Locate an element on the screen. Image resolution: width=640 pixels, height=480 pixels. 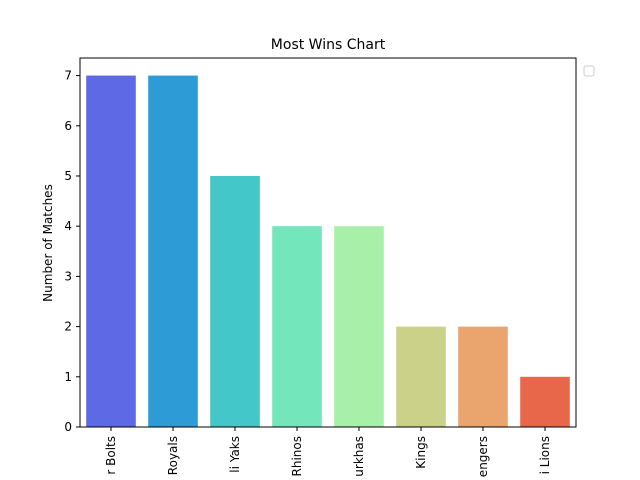
y-tick-label: 0 is located at coordinates (68, 427).